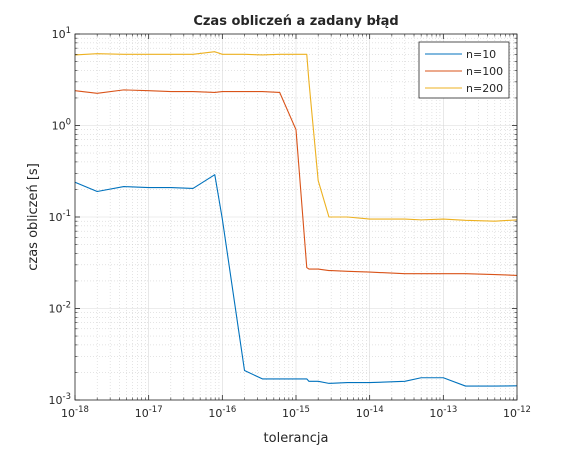  Describe the element at coordinates (295, 21) in the screenshot. I see `chart-title: Czas obliczeń a zadany błąd` at that location.